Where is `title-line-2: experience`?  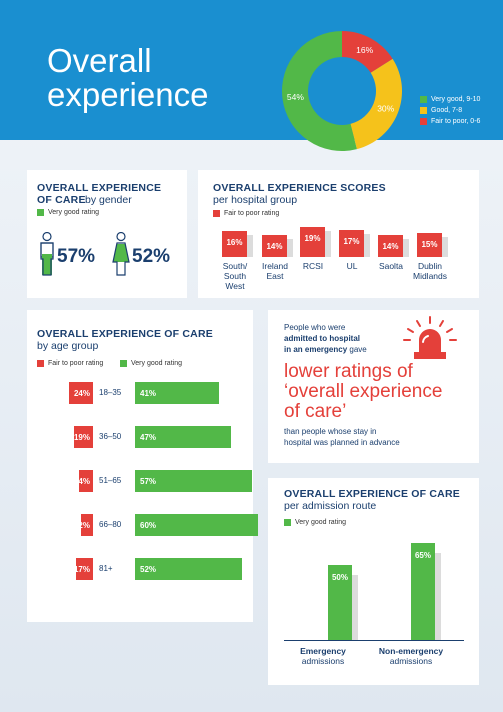 title-line-2: experience is located at coordinates (128, 94).